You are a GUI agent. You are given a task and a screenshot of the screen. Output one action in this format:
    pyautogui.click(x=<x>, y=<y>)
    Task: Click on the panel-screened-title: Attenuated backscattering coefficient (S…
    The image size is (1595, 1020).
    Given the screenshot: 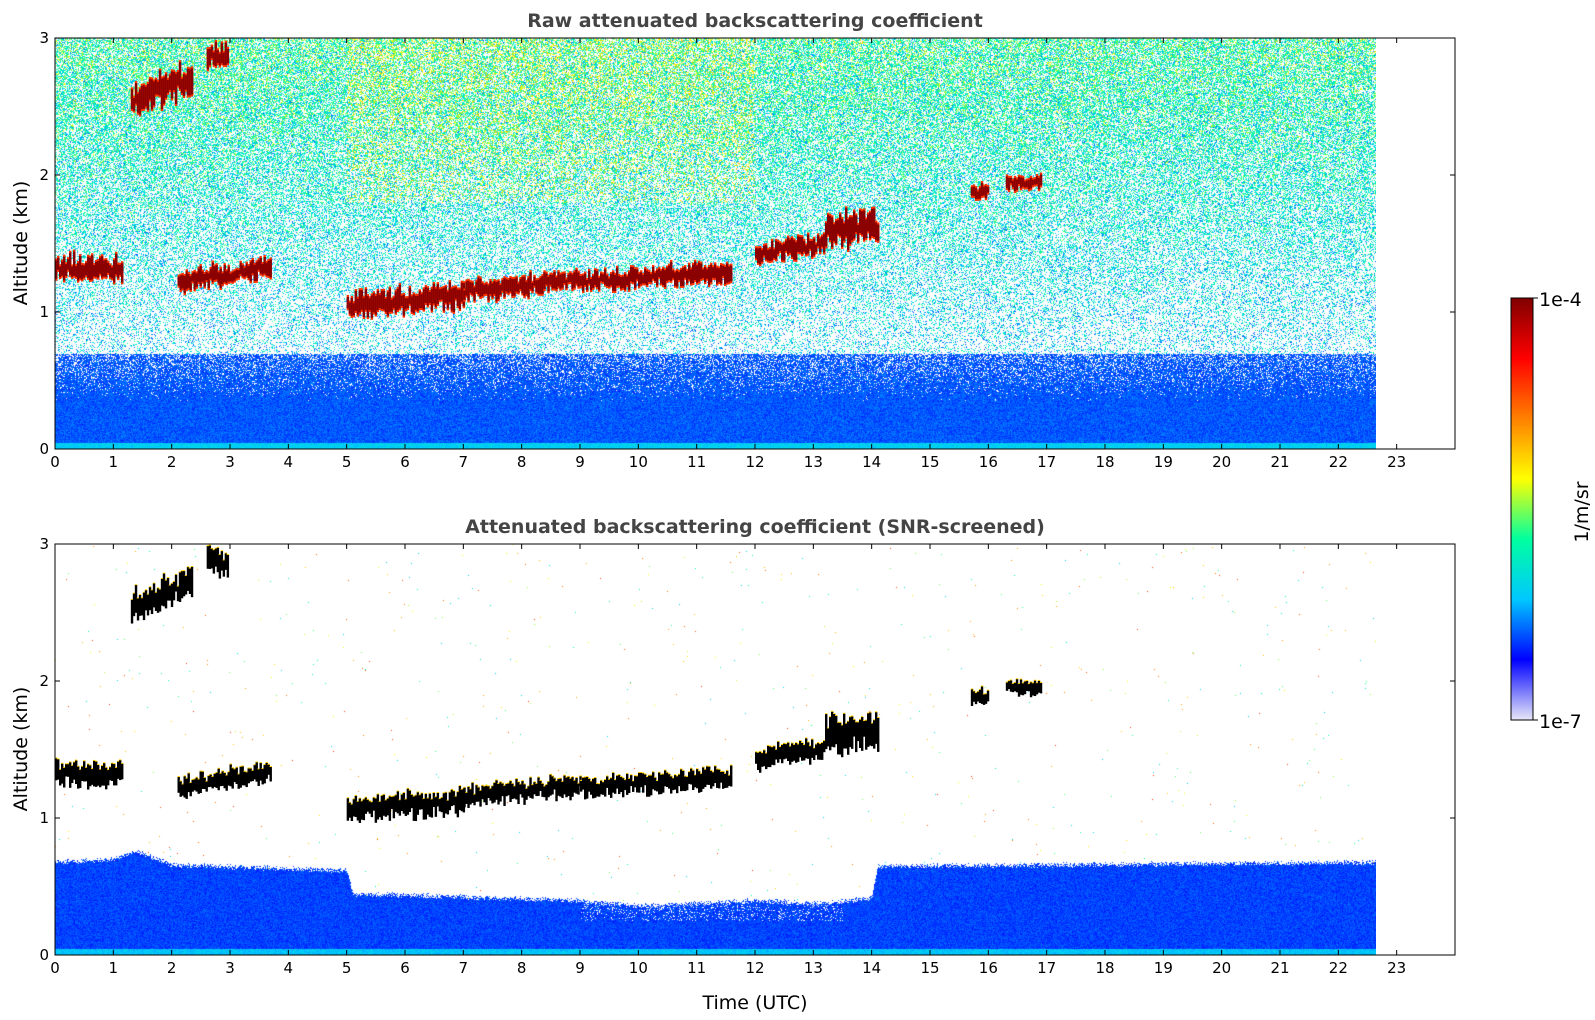 What is the action you would take?
    pyautogui.click(x=755, y=527)
    